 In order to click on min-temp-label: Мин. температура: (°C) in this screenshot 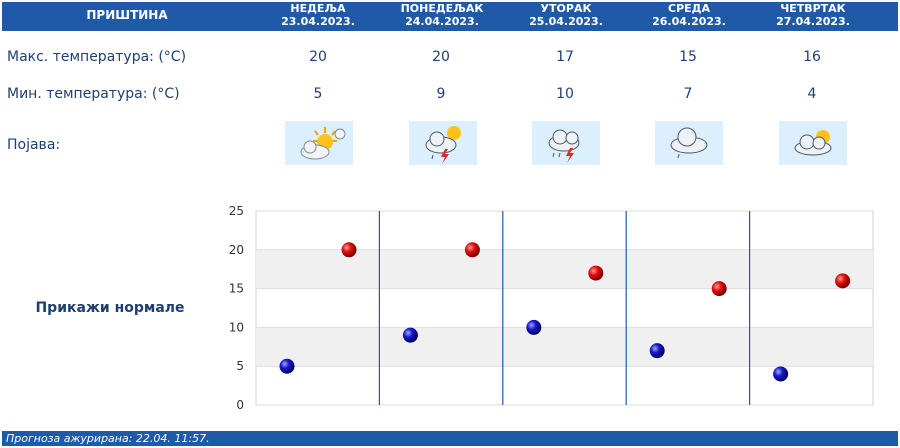, I will do `click(93, 94)`.